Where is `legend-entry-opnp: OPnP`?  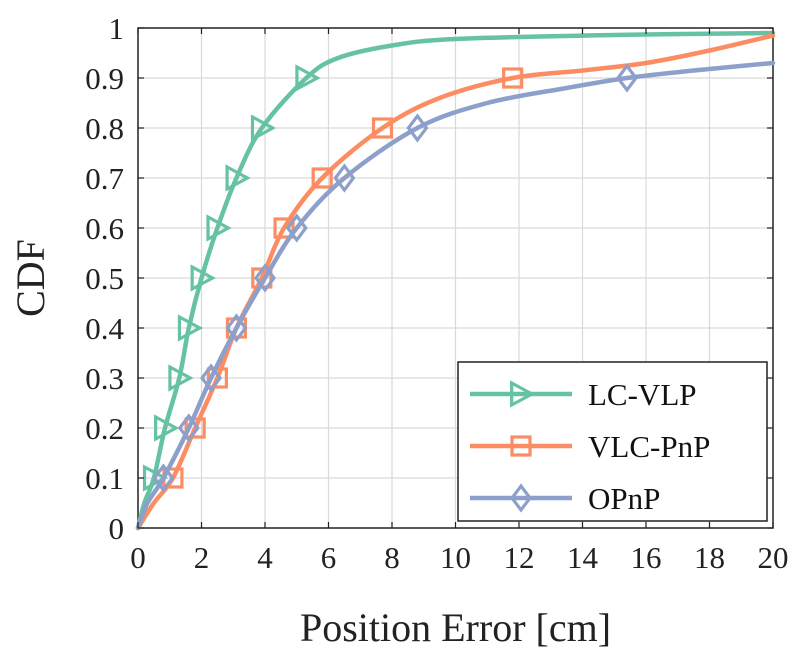 legend-entry-opnp: OPnP is located at coordinates (565, 498).